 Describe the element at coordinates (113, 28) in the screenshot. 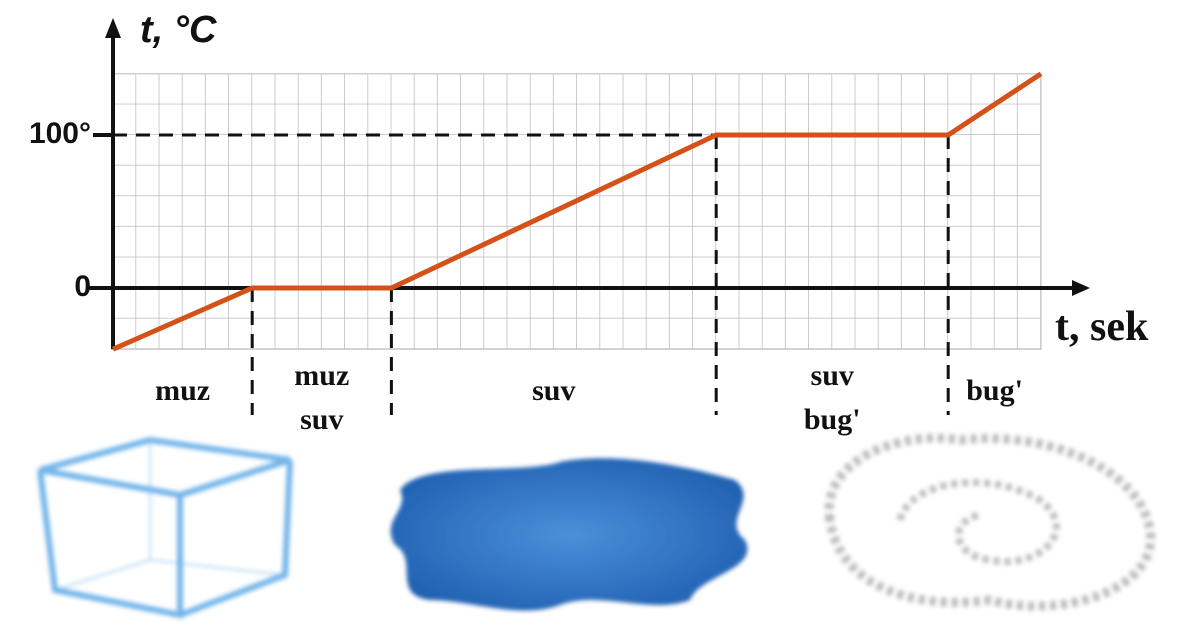

I see `y-axis-arrow` at that location.